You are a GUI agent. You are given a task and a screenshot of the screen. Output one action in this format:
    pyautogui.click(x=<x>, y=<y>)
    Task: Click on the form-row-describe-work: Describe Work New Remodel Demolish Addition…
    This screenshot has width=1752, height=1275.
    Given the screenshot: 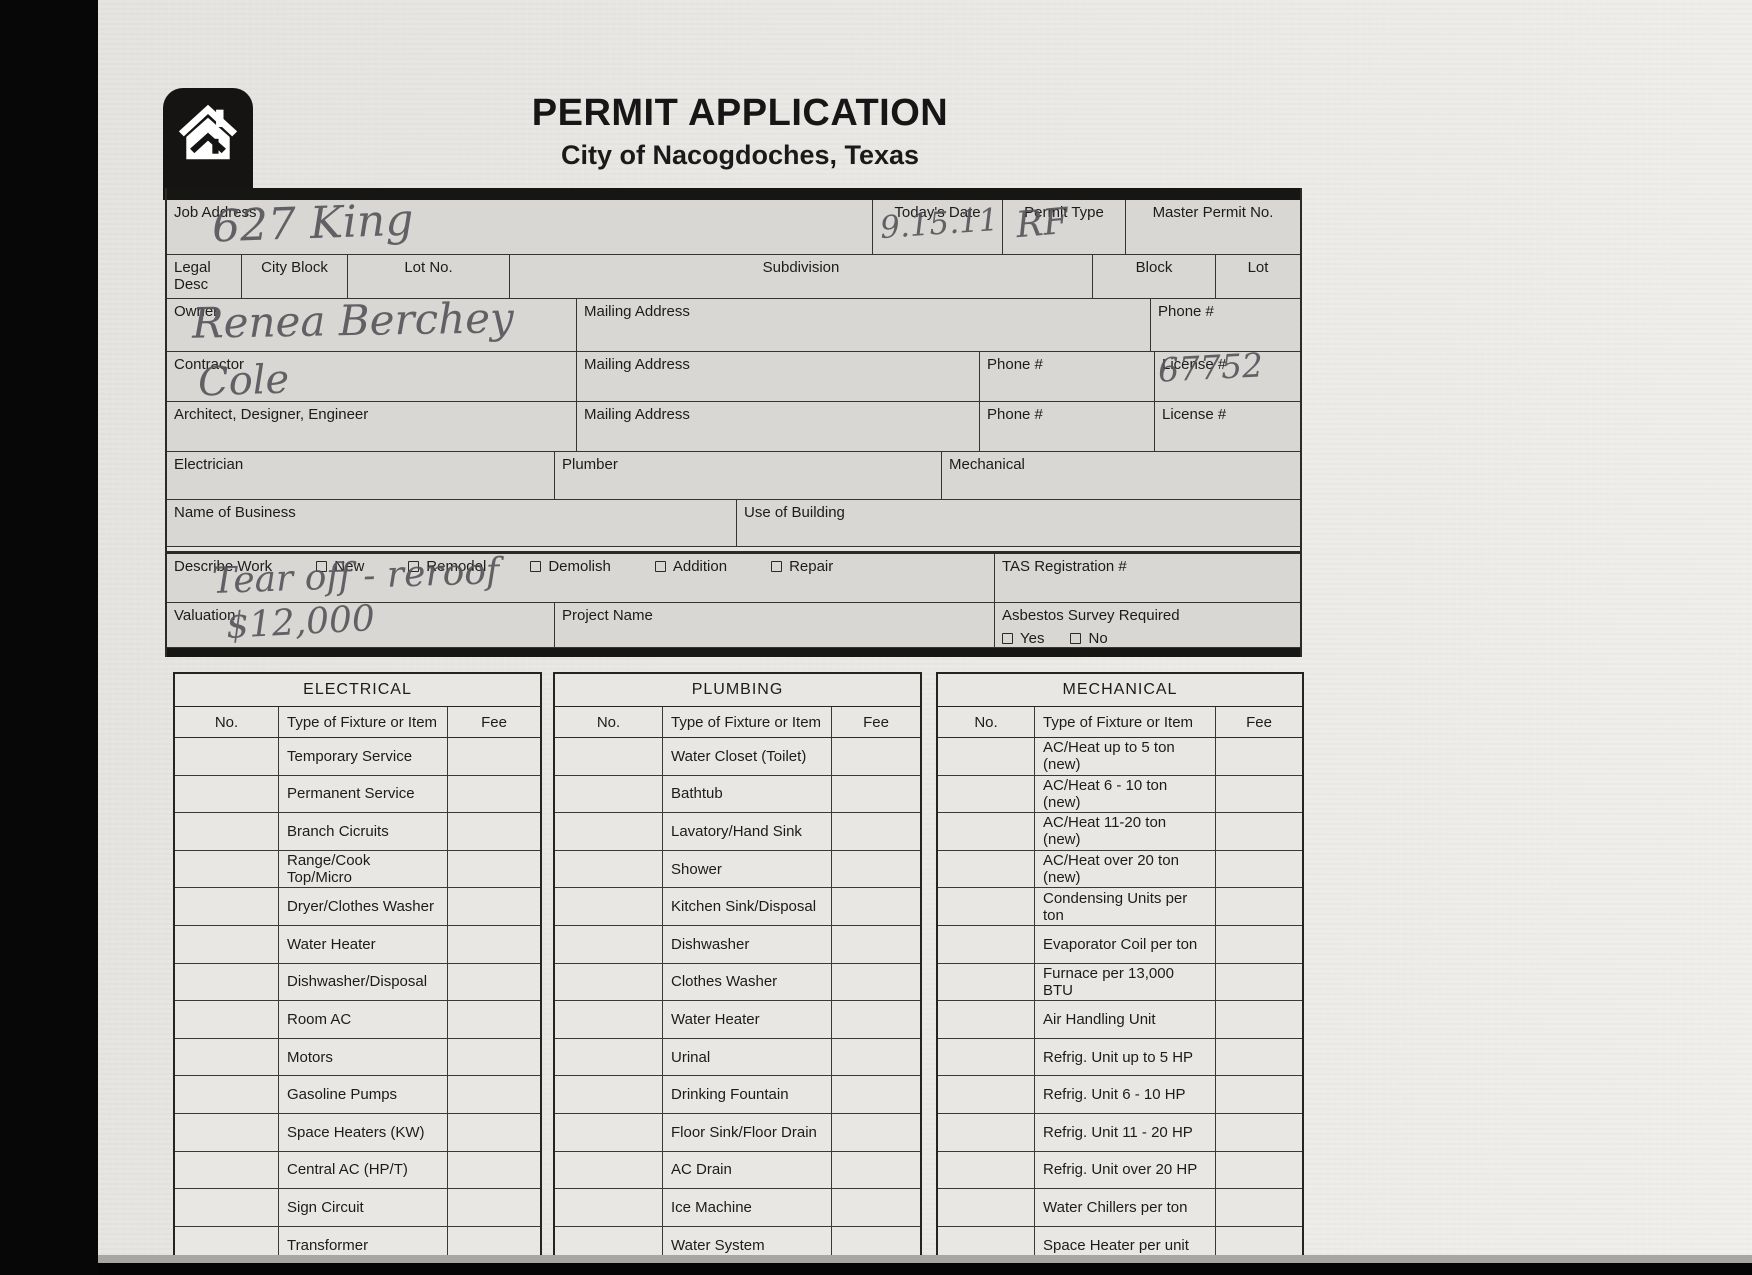 What is the action you would take?
    pyautogui.click(x=733, y=578)
    